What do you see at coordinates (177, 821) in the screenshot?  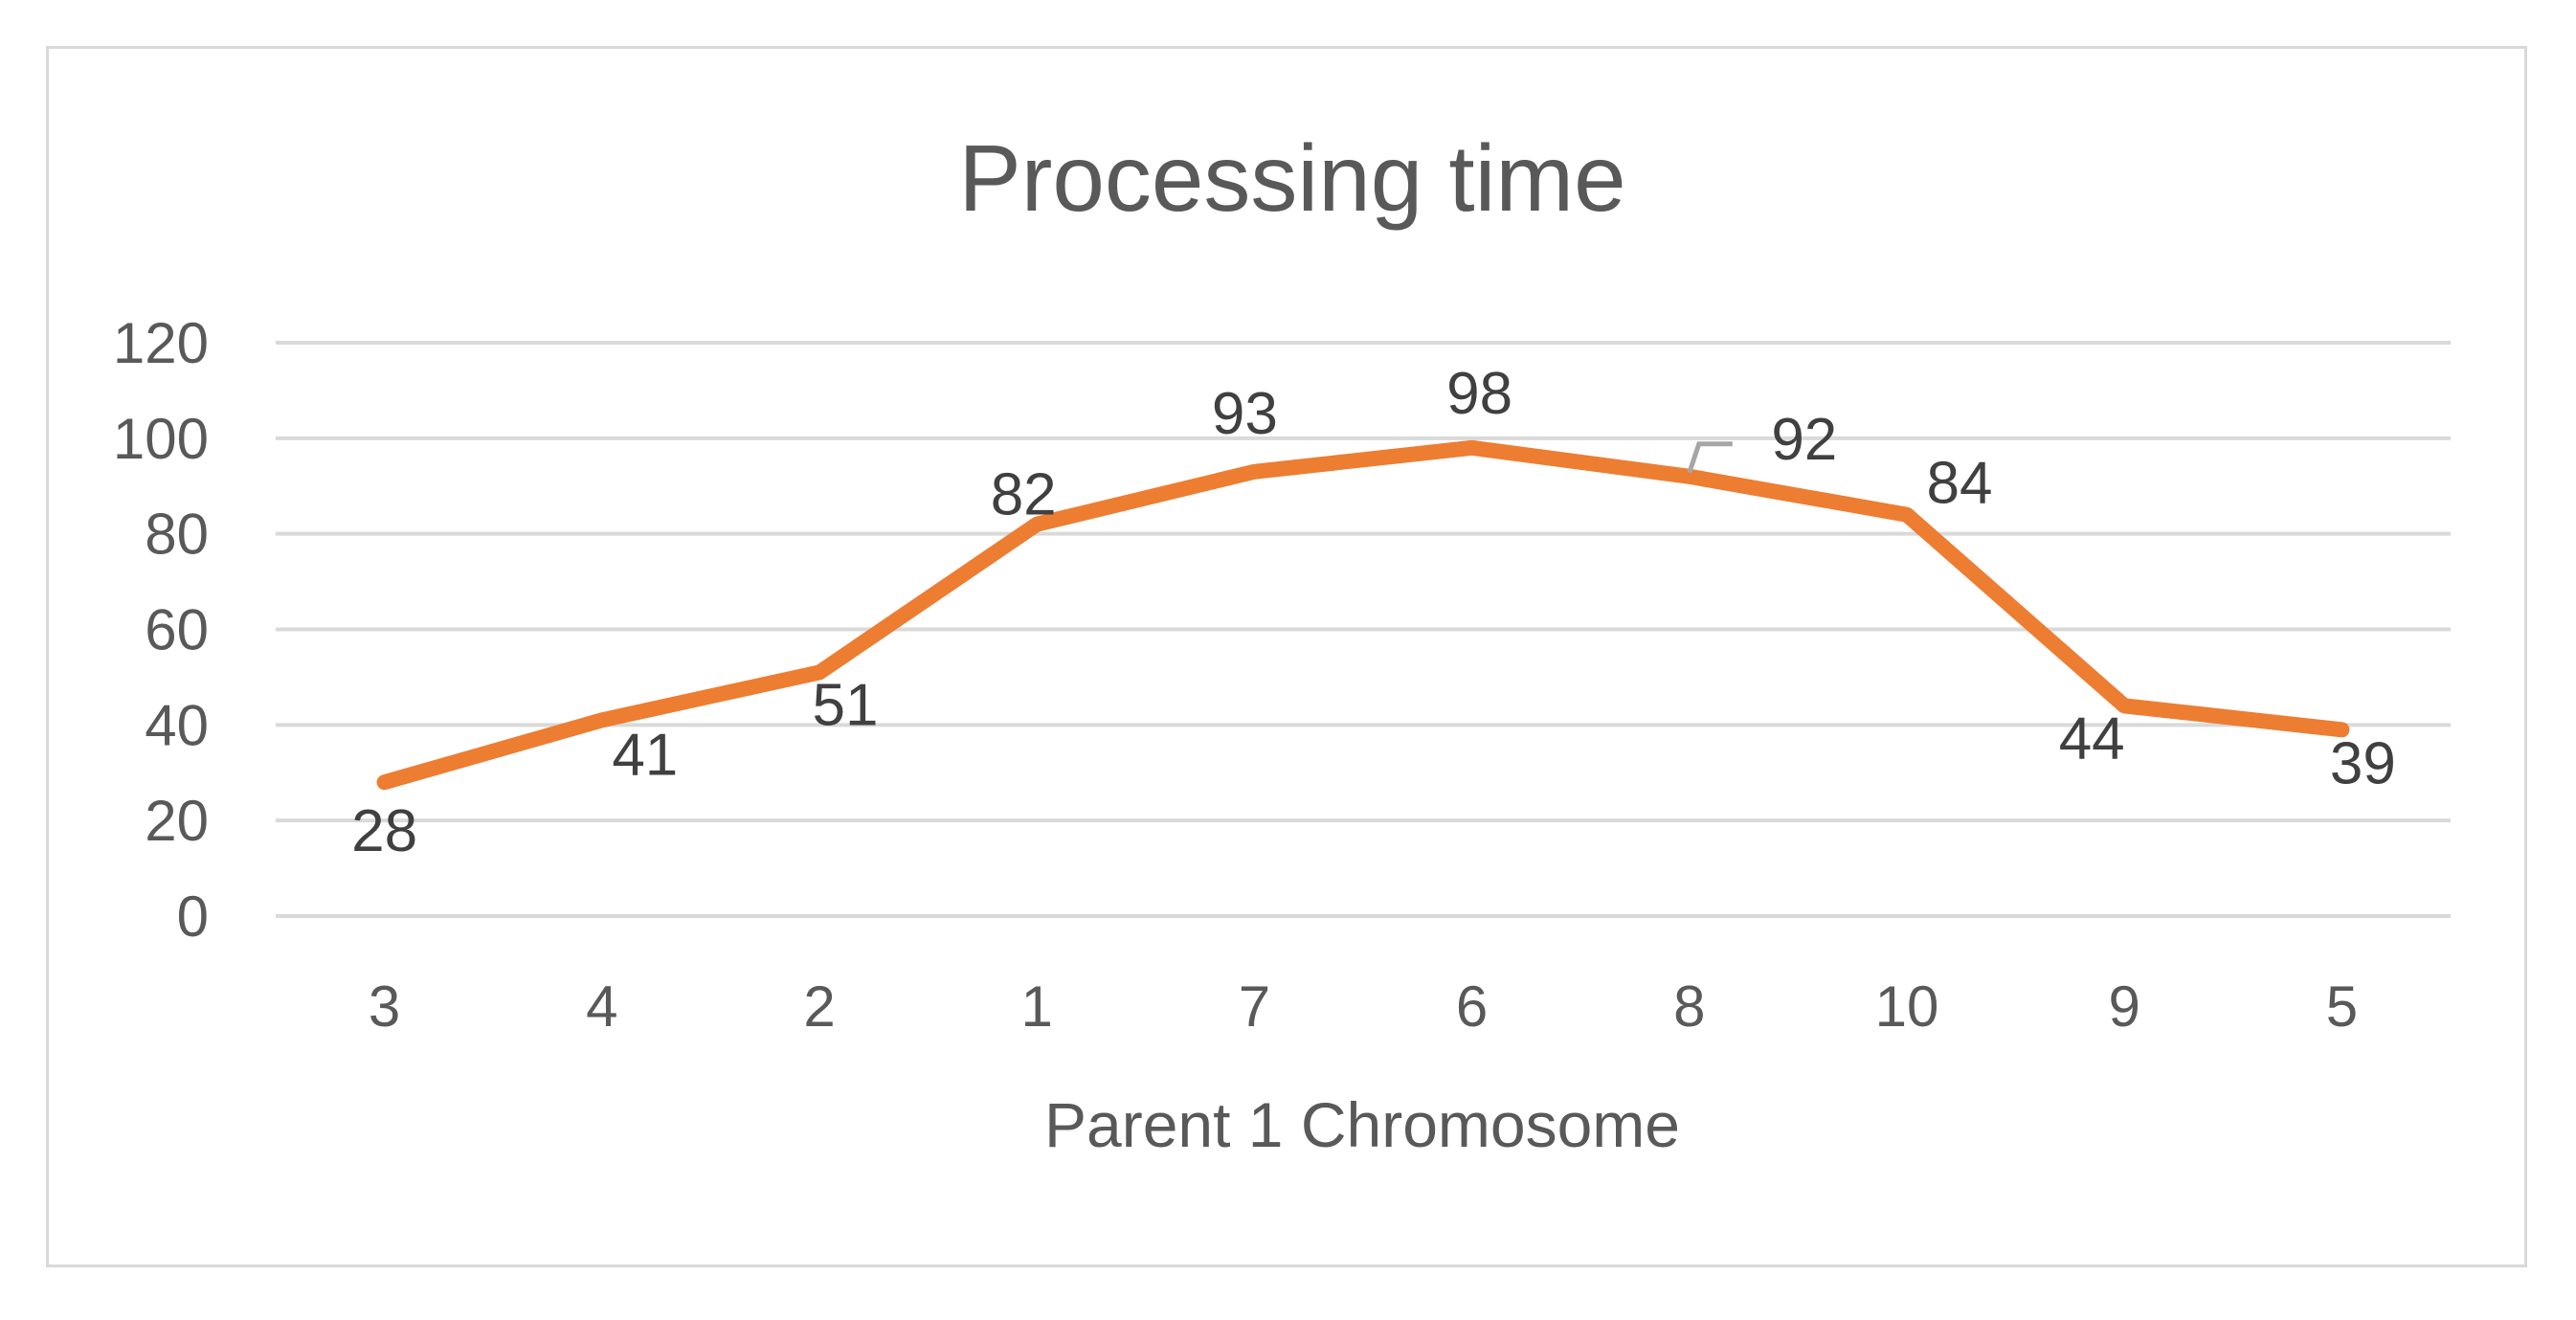 I see `y-tick-label: 20` at bounding box center [177, 821].